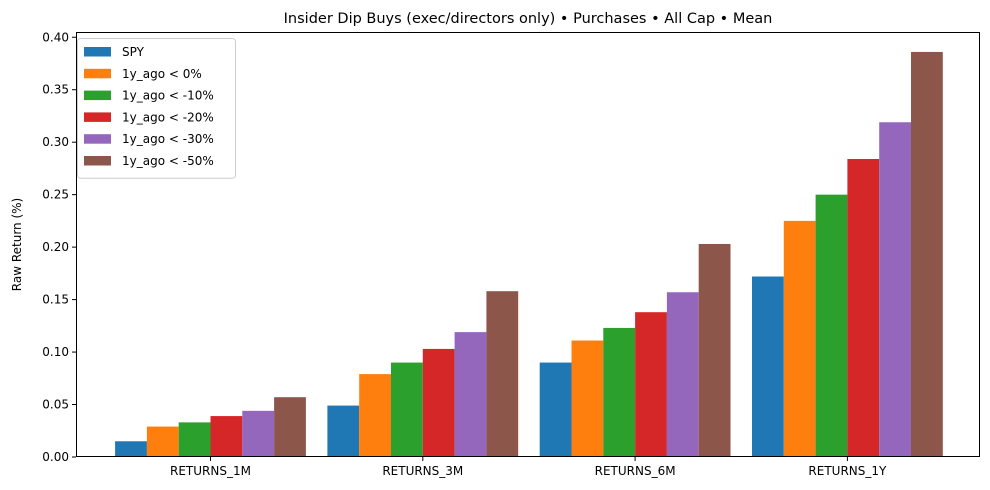 This screenshot has height=490, width=990. What do you see at coordinates (55, 247) in the screenshot?
I see `y-tick-label: 0.20` at bounding box center [55, 247].